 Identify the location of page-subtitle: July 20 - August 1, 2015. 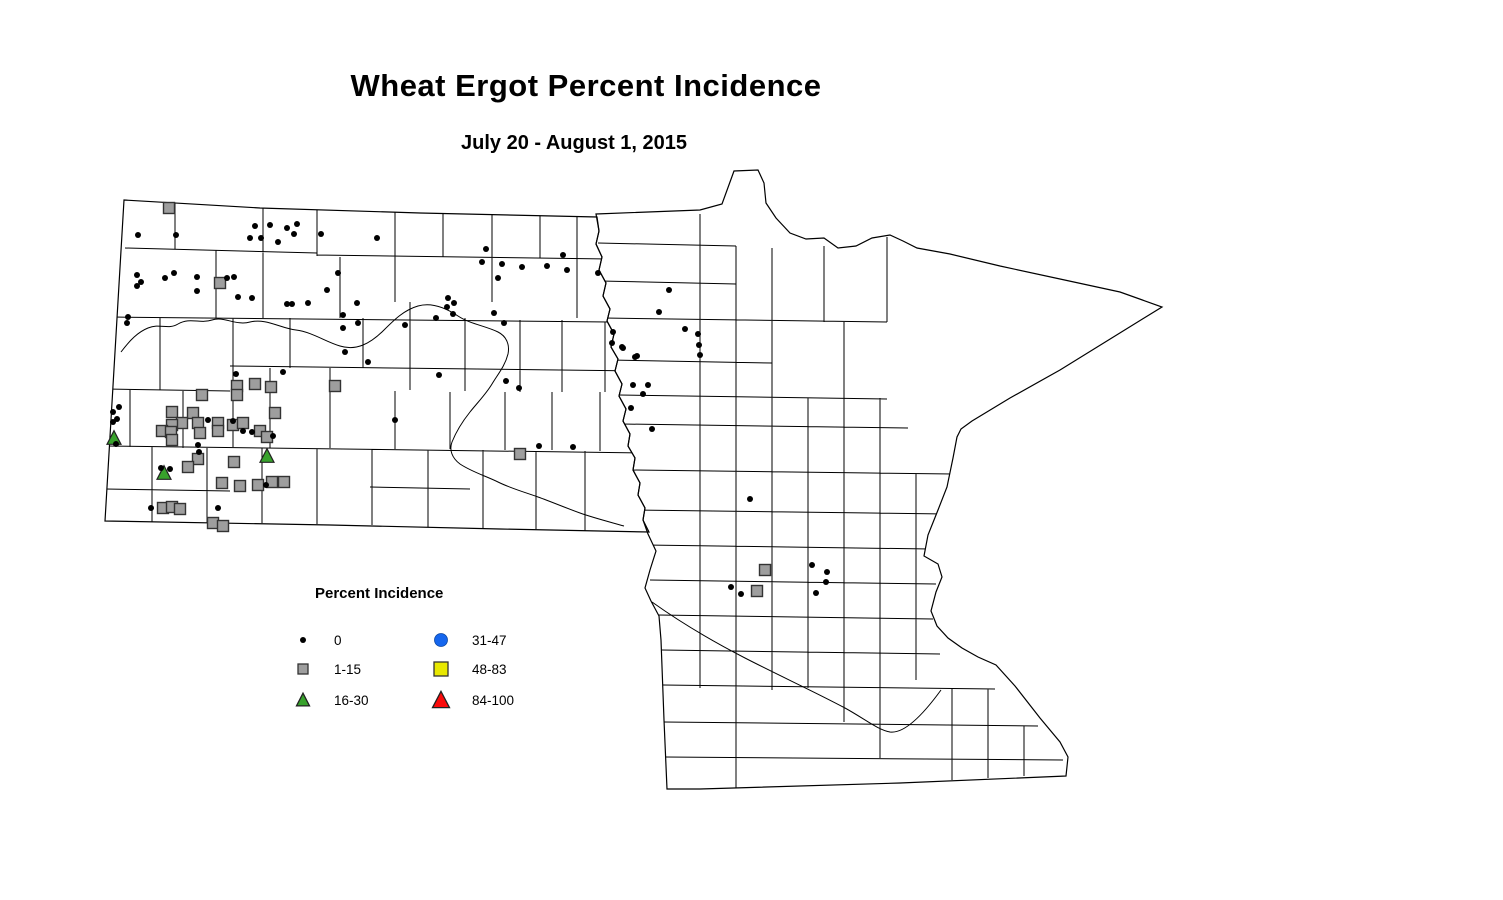
(574, 143).